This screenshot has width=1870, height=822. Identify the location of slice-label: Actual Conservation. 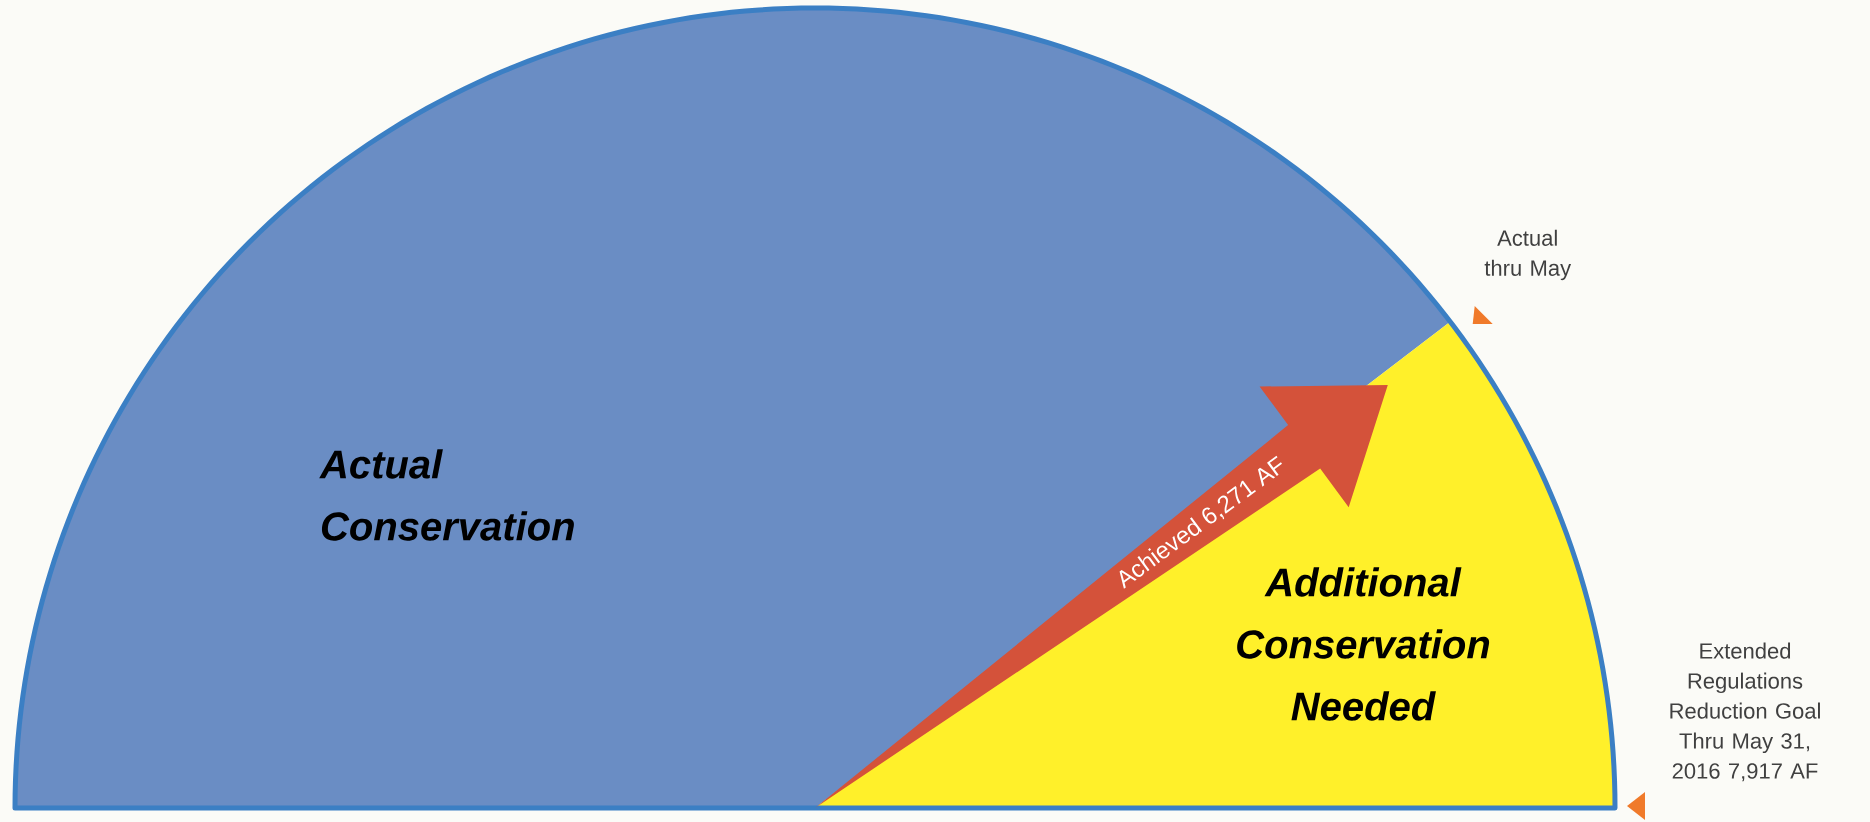
(446, 495).